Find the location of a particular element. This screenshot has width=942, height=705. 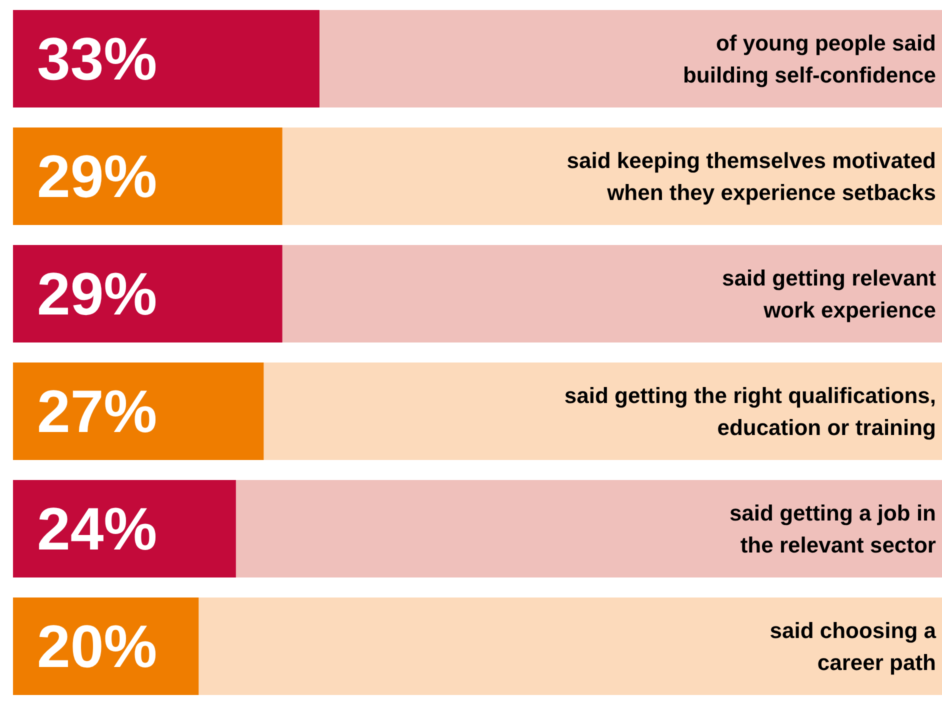

y-tick-label: said getting relevant work experience is located at coordinates (829, 293).